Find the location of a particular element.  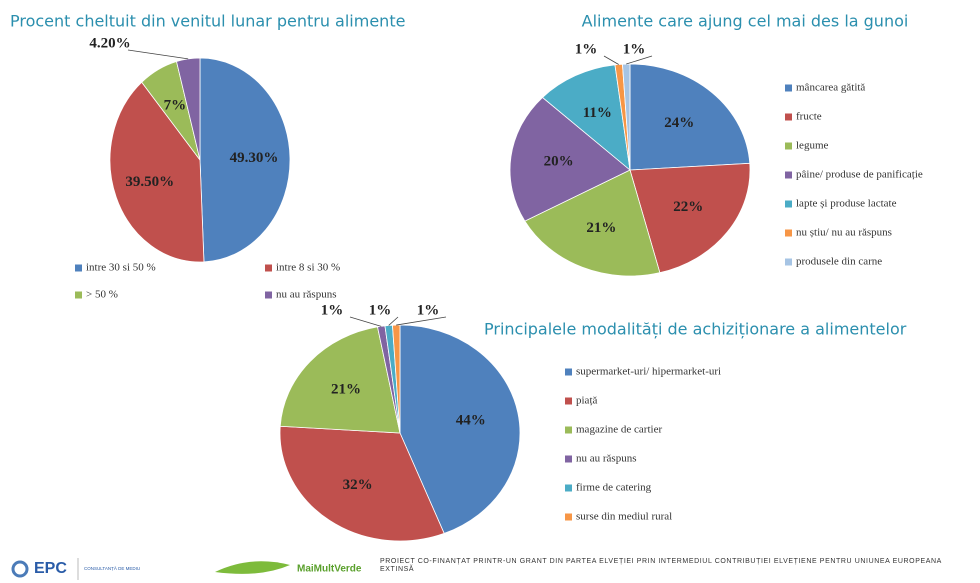

legend-label: produsele din carne is located at coordinates (839, 262).